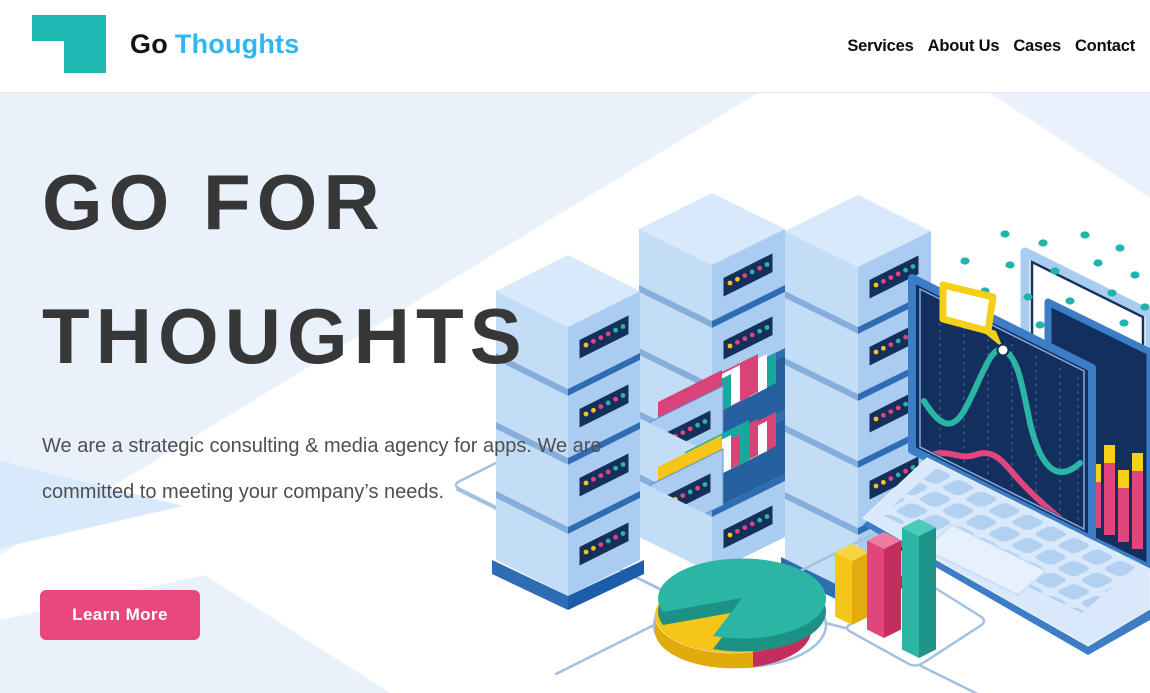  I want to click on pie-chart-illustration, so click(740, 613).